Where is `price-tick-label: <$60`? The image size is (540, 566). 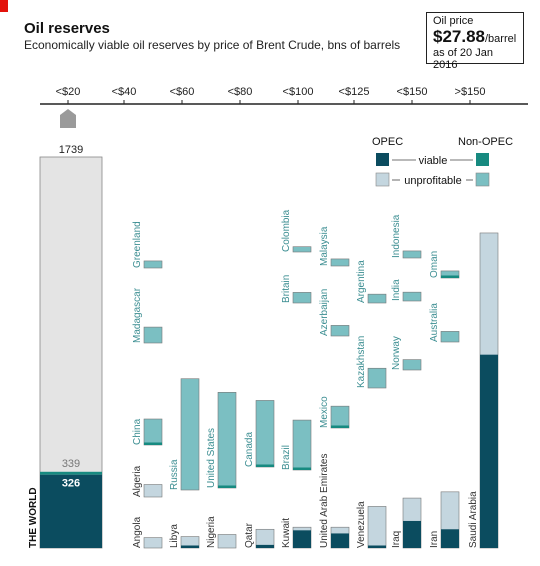
price-tick-label: <$60 is located at coordinates (182, 92).